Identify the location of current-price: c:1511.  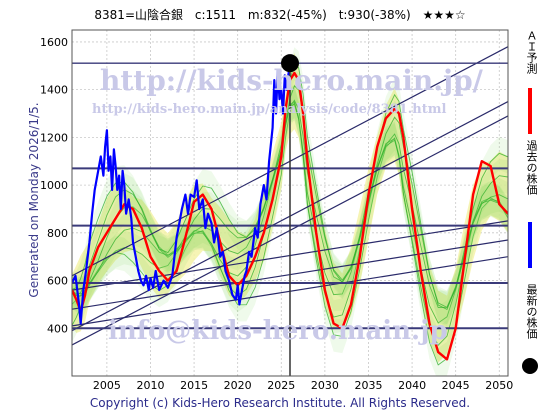
(215, 15).